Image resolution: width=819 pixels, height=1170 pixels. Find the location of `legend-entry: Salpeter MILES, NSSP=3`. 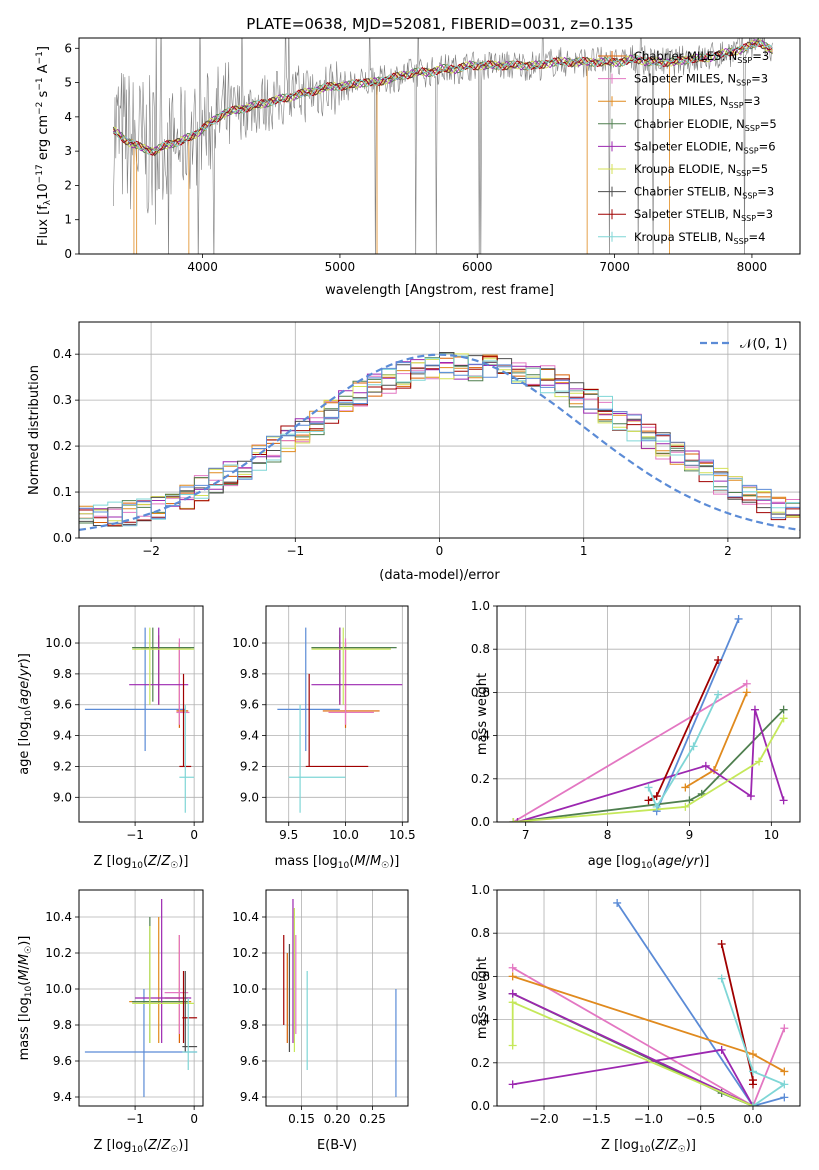

legend-entry: Salpeter MILES, NSSP=3 is located at coordinates (701, 80).